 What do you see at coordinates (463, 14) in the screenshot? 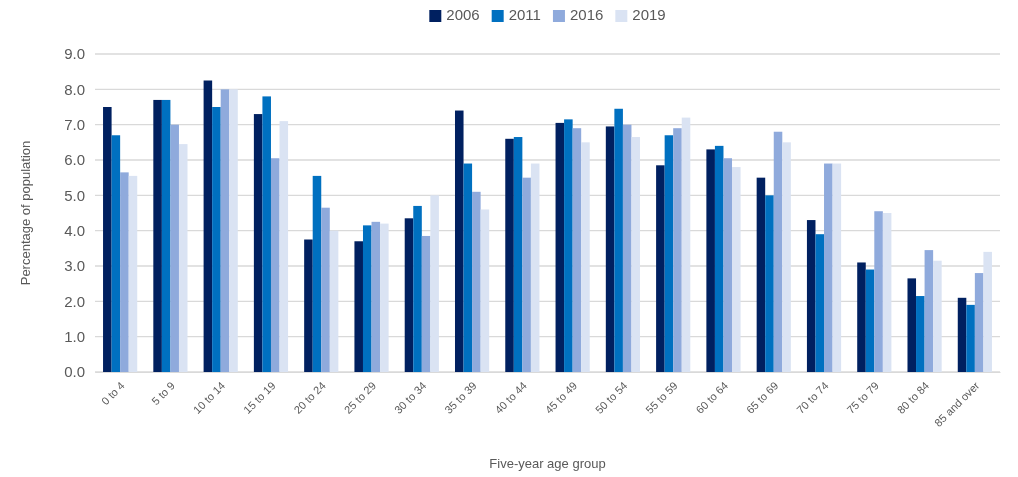
I see `legend-label: 2006` at bounding box center [463, 14].